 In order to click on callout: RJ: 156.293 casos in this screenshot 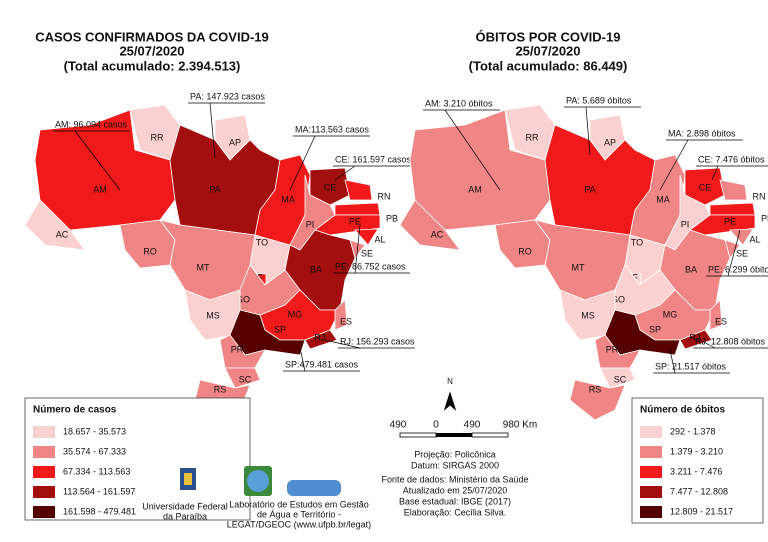, I will do `click(377, 341)`.